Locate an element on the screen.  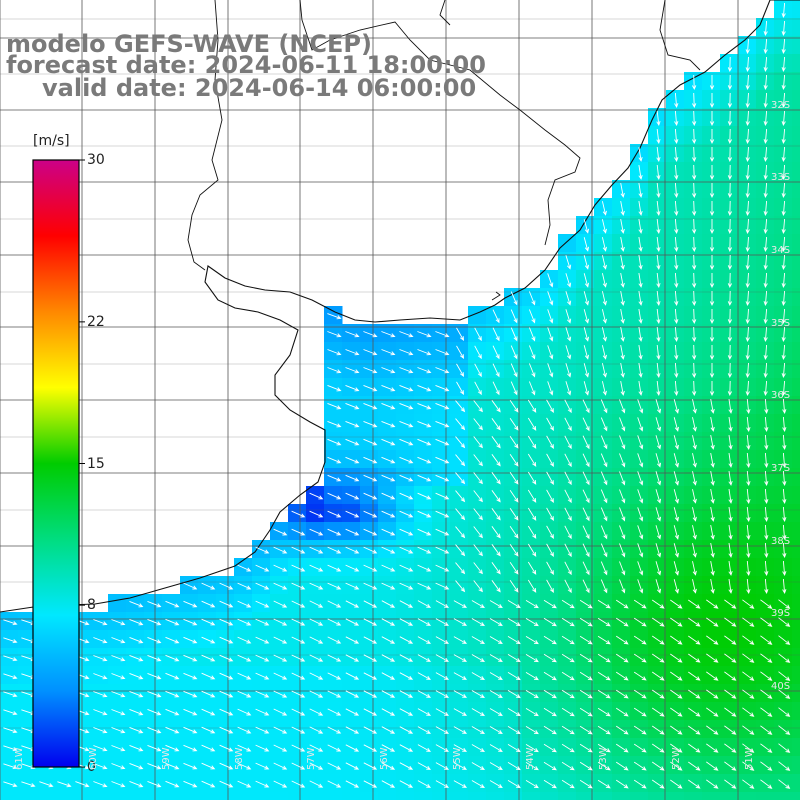
forecast-date: forecast date: 2024-06-11 18:00:00 is located at coordinates (246, 65).